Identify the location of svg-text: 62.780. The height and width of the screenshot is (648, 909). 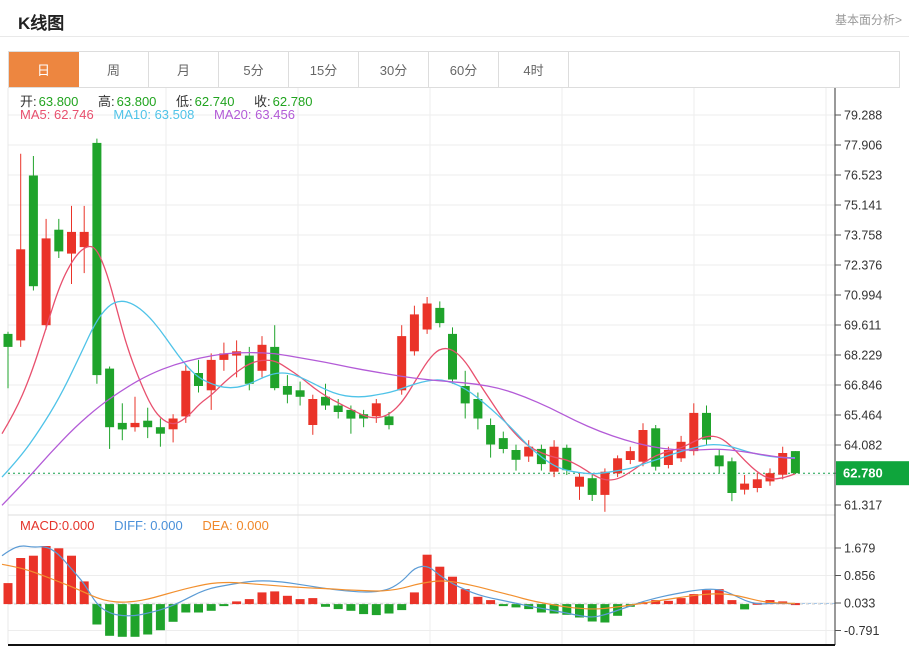
(863, 473).